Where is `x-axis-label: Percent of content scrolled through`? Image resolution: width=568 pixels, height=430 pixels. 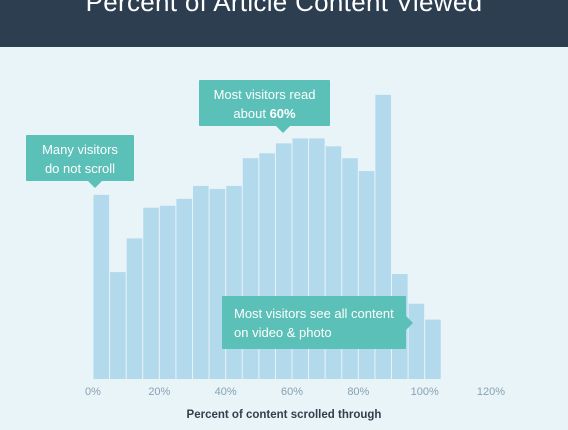
x-axis-label: Percent of content scrolled through is located at coordinates (284, 415).